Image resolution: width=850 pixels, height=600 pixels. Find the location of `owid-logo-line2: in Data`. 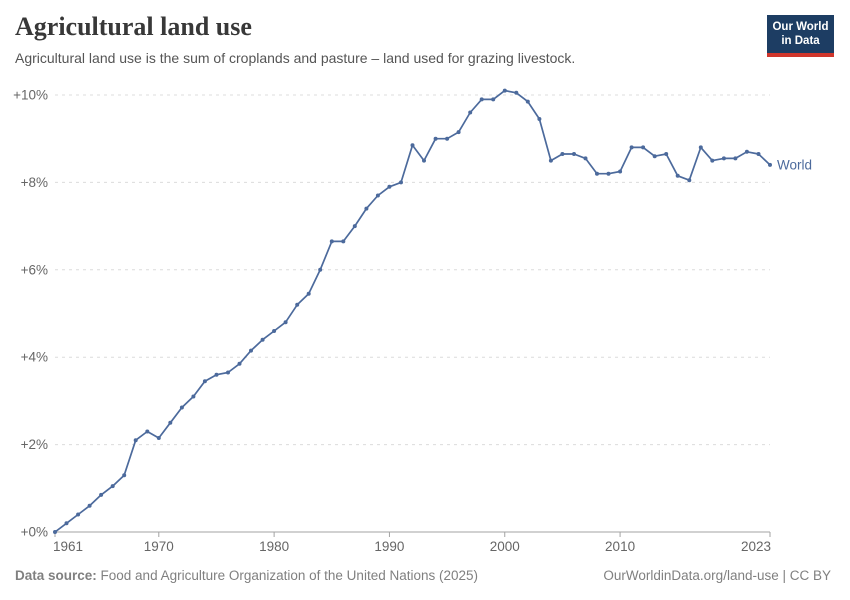

owid-logo-line2: in Data is located at coordinates (800, 41).